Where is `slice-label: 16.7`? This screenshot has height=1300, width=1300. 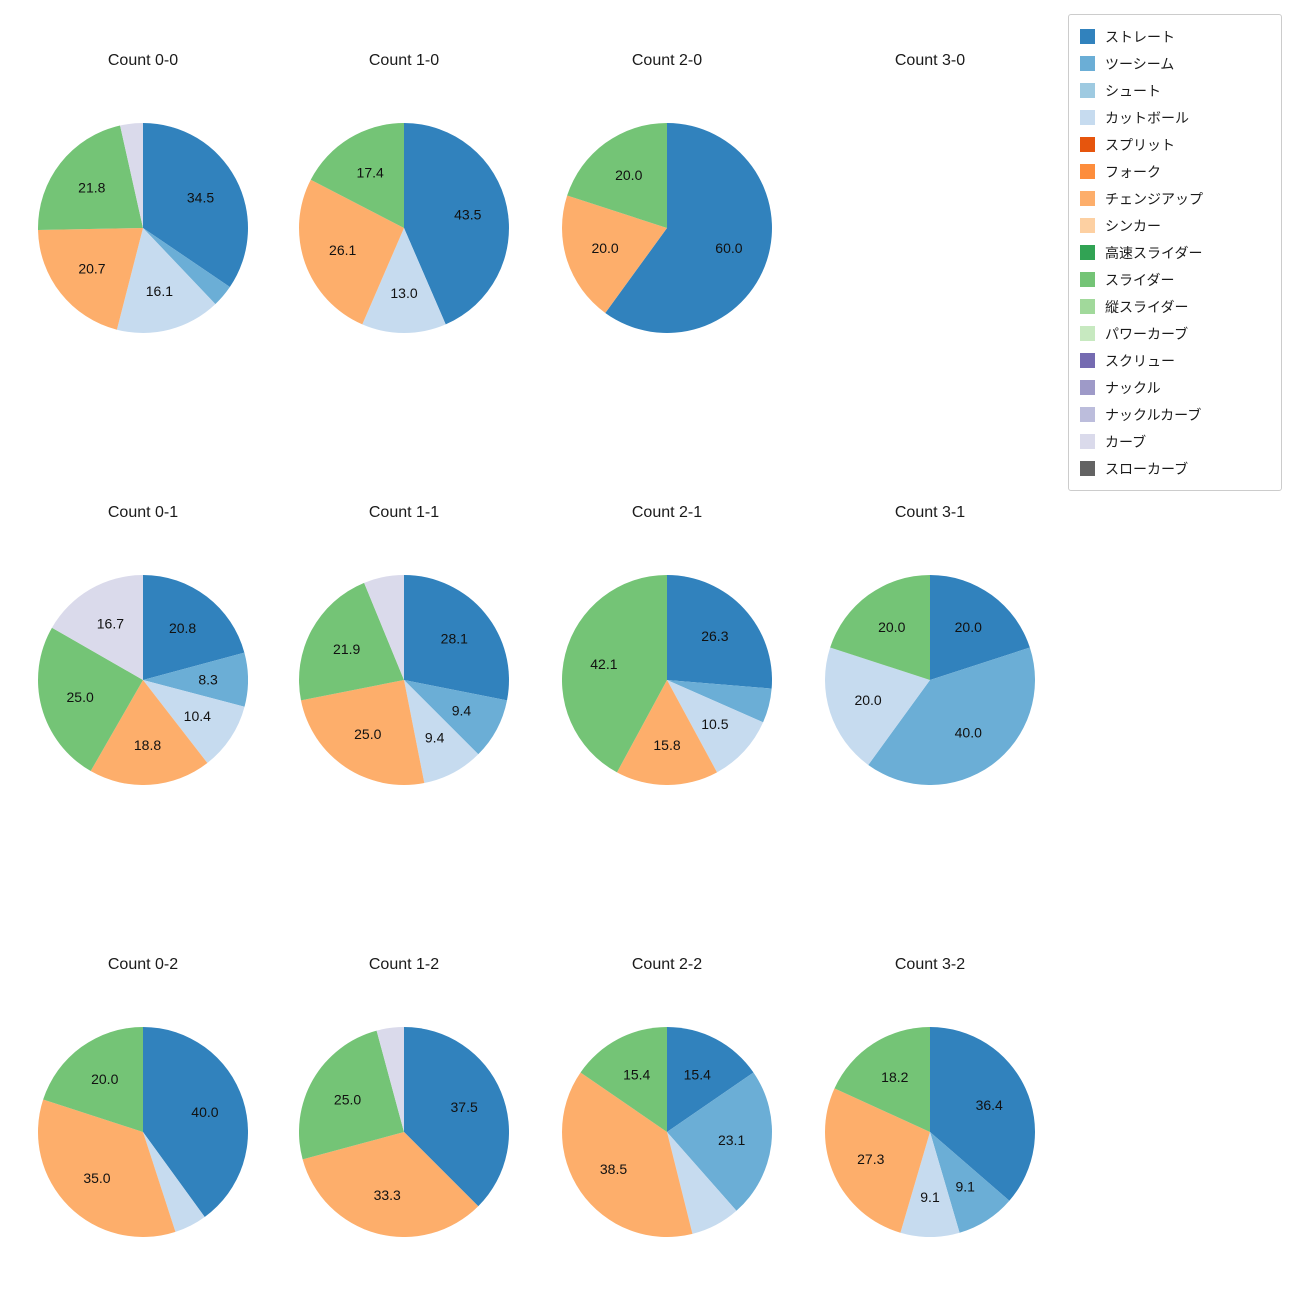 slice-label: 16.7 is located at coordinates (110, 624).